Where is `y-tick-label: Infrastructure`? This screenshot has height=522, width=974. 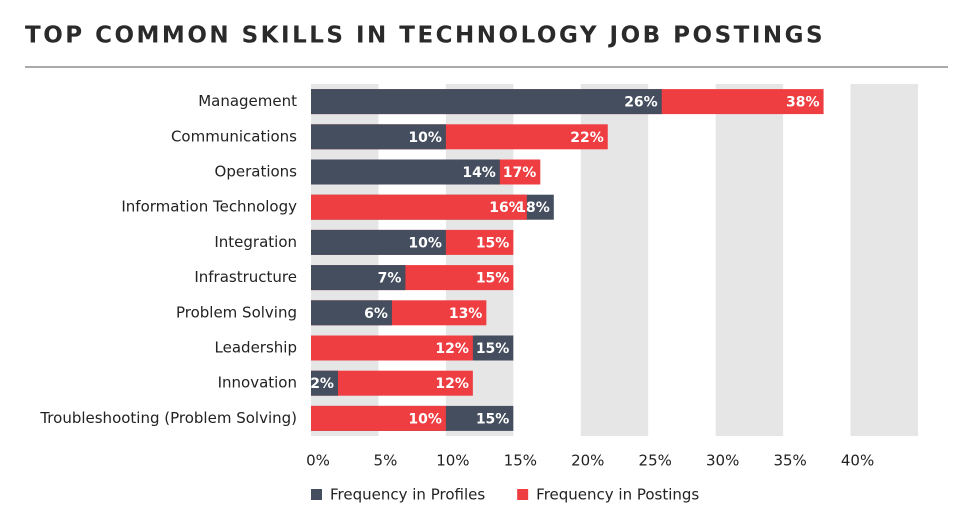
y-tick-label: Infrastructure is located at coordinates (245, 277).